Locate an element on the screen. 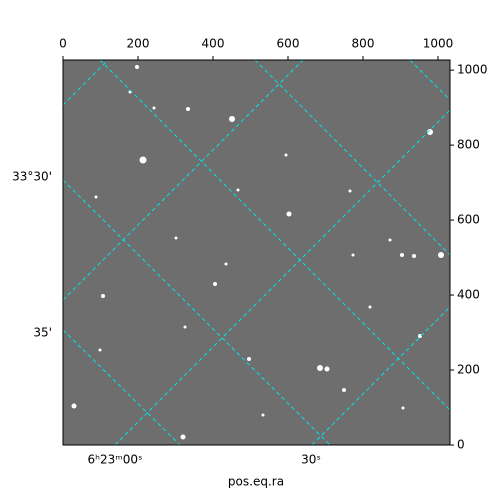 The height and width of the screenshot is (500, 500). ra-tick-label: 6ʰ23ᵐ00ˢ is located at coordinates (115, 460).